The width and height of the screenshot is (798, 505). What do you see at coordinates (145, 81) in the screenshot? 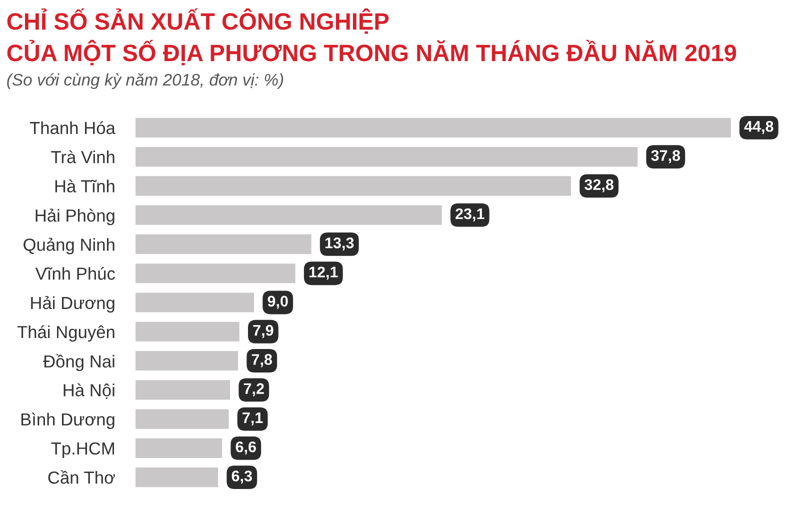
I see `chart-subtitle: (So với cùng kỳ năm 2018, đơn vị: %)` at bounding box center [145, 81].